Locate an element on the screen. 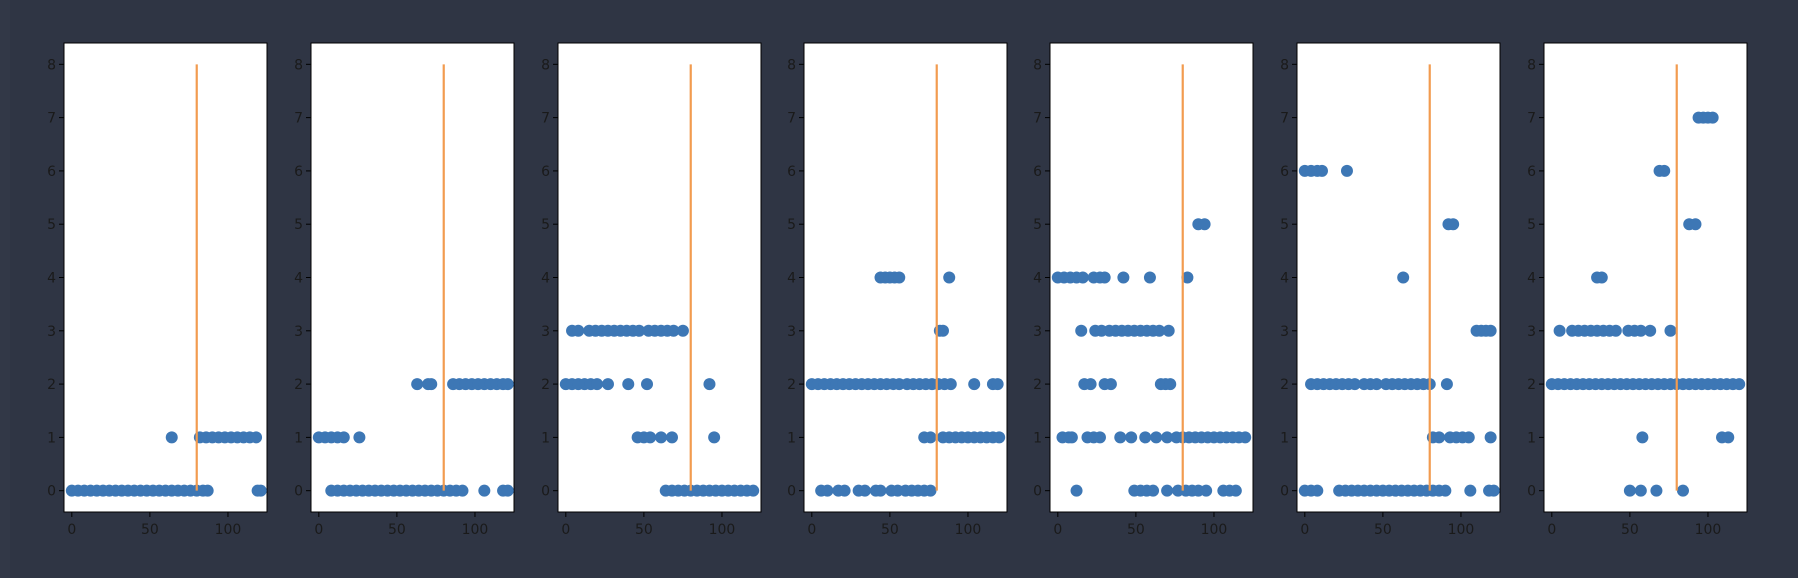 Image resolution: width=1798 pixels, height=578 pixels. panel-6-ytick-label-1: 1 is located at coordinates (1284, 438).